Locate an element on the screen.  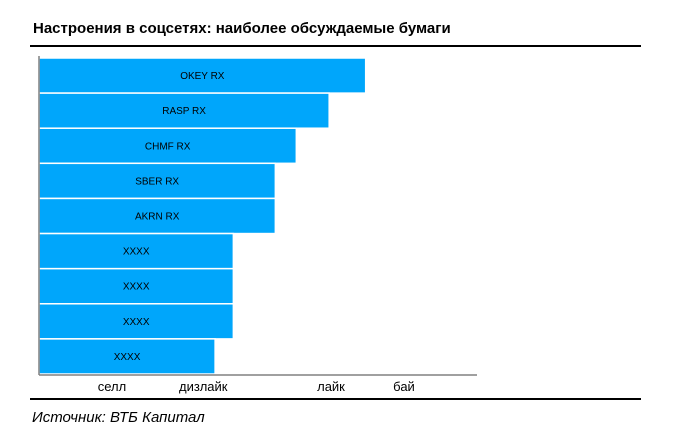
bar-label-1: OKEY RX is located at coordinates (202, 76).